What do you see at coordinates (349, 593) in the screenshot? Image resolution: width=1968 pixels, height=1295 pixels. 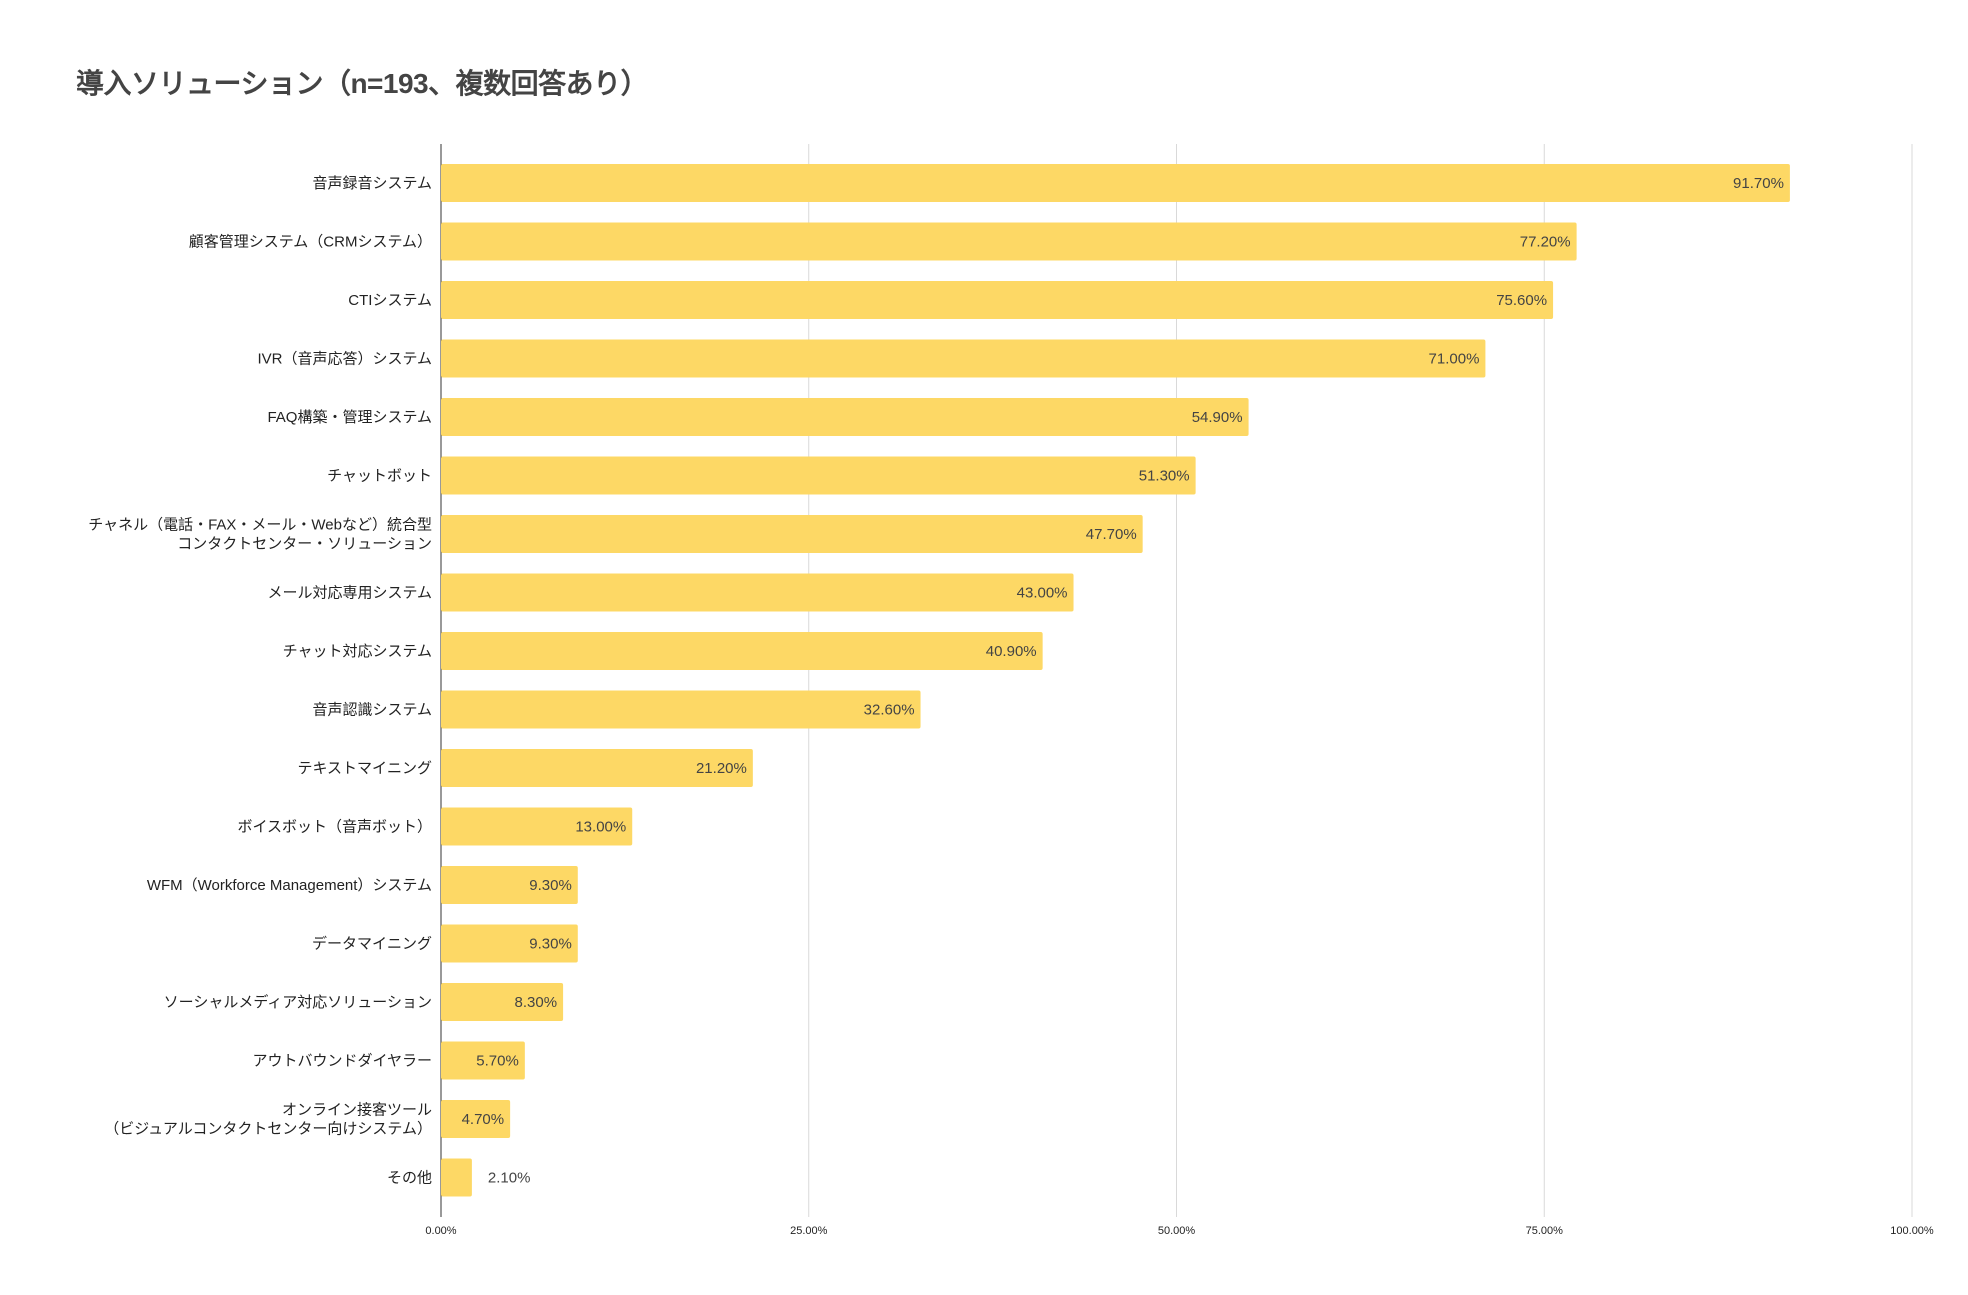 I see `category-label: メール対応専用システム` at bounding box center [349, 593].